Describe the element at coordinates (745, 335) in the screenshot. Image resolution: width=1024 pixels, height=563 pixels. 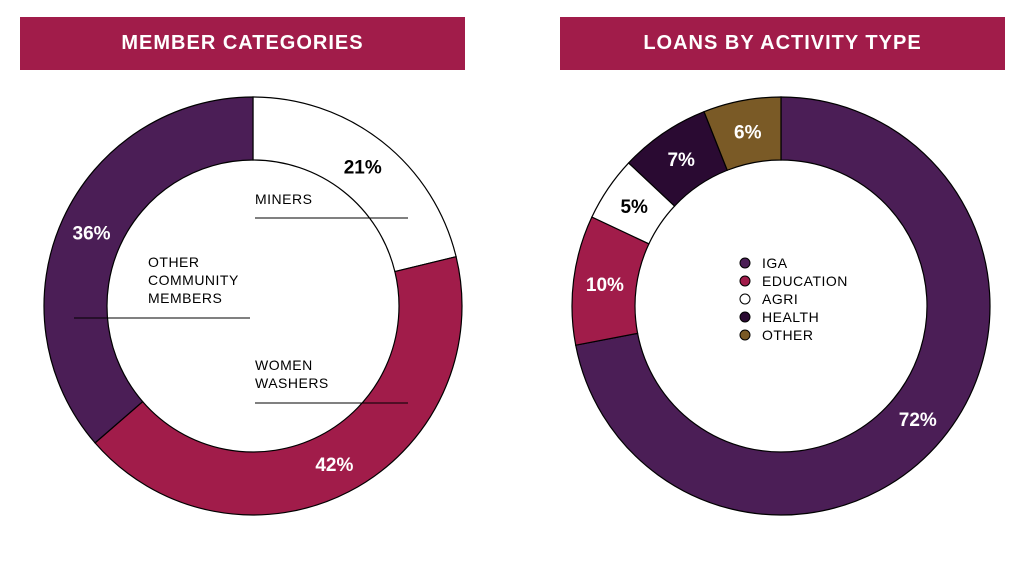
I see `legend-marker-other` at that location.